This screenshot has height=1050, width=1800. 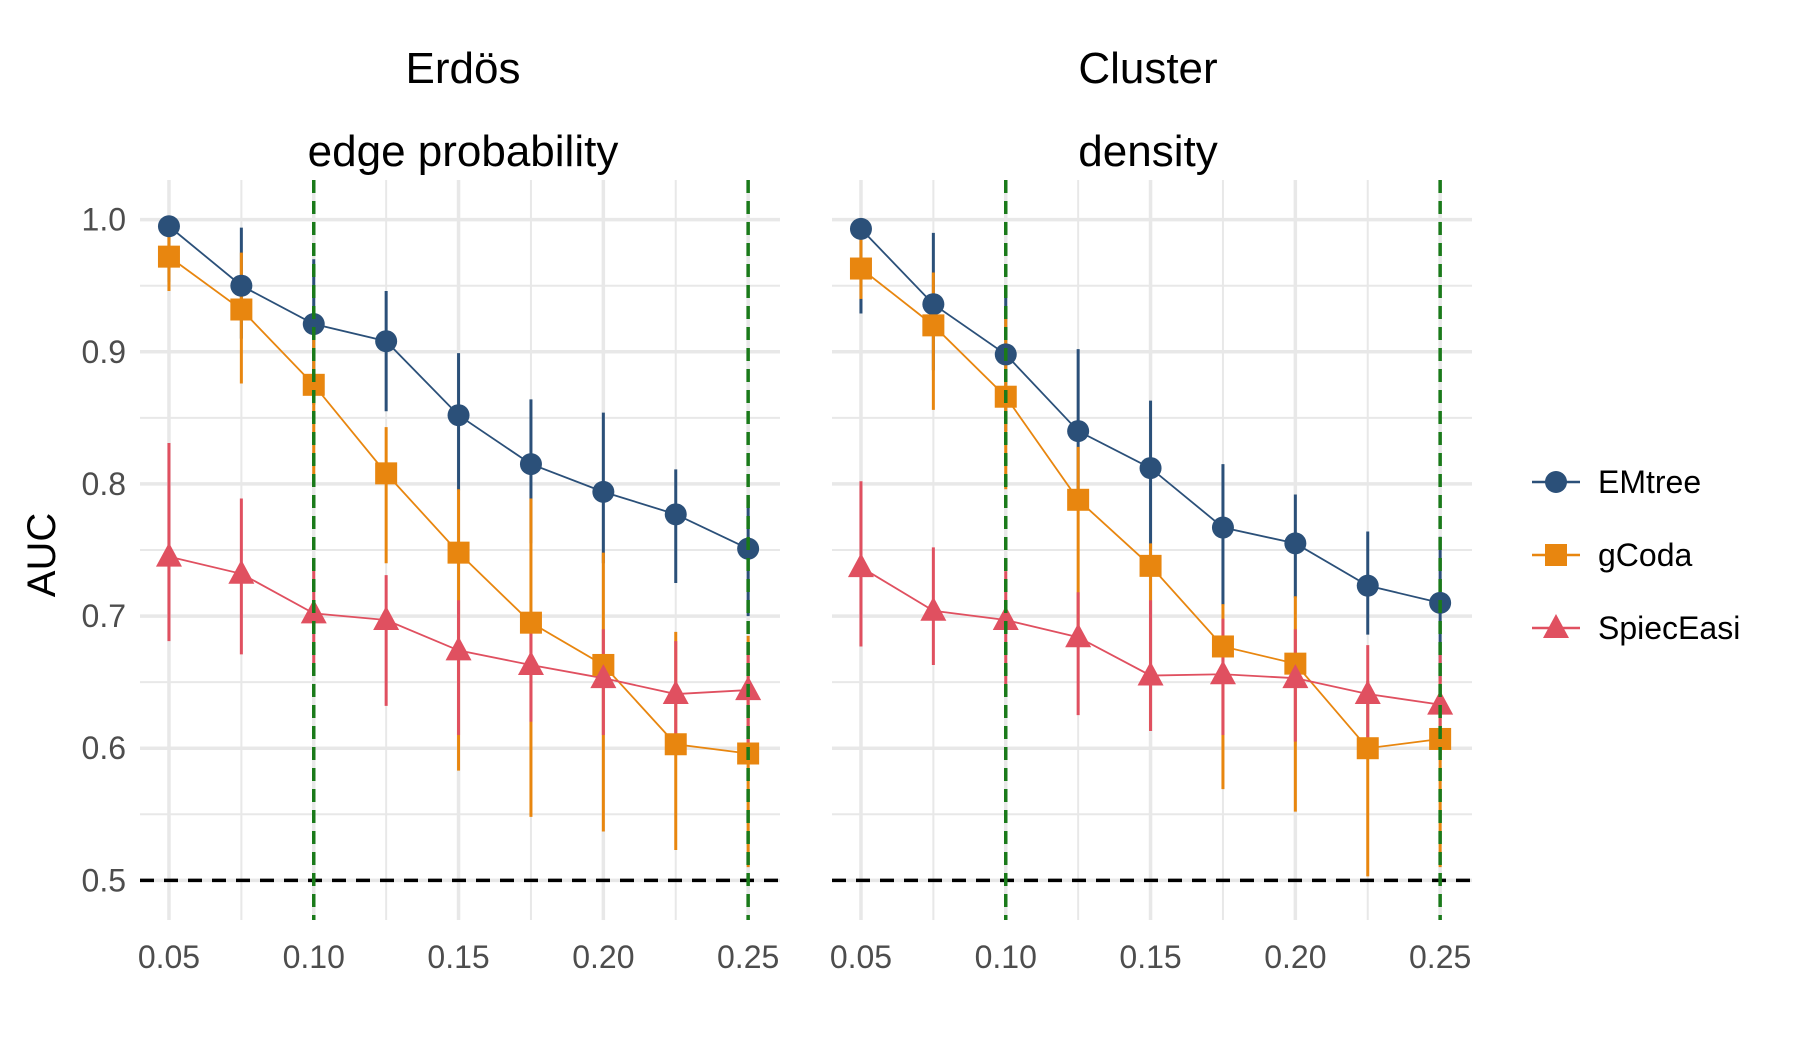 I want to click on legend-gcoda-marker, so click(x=1556, y=555).